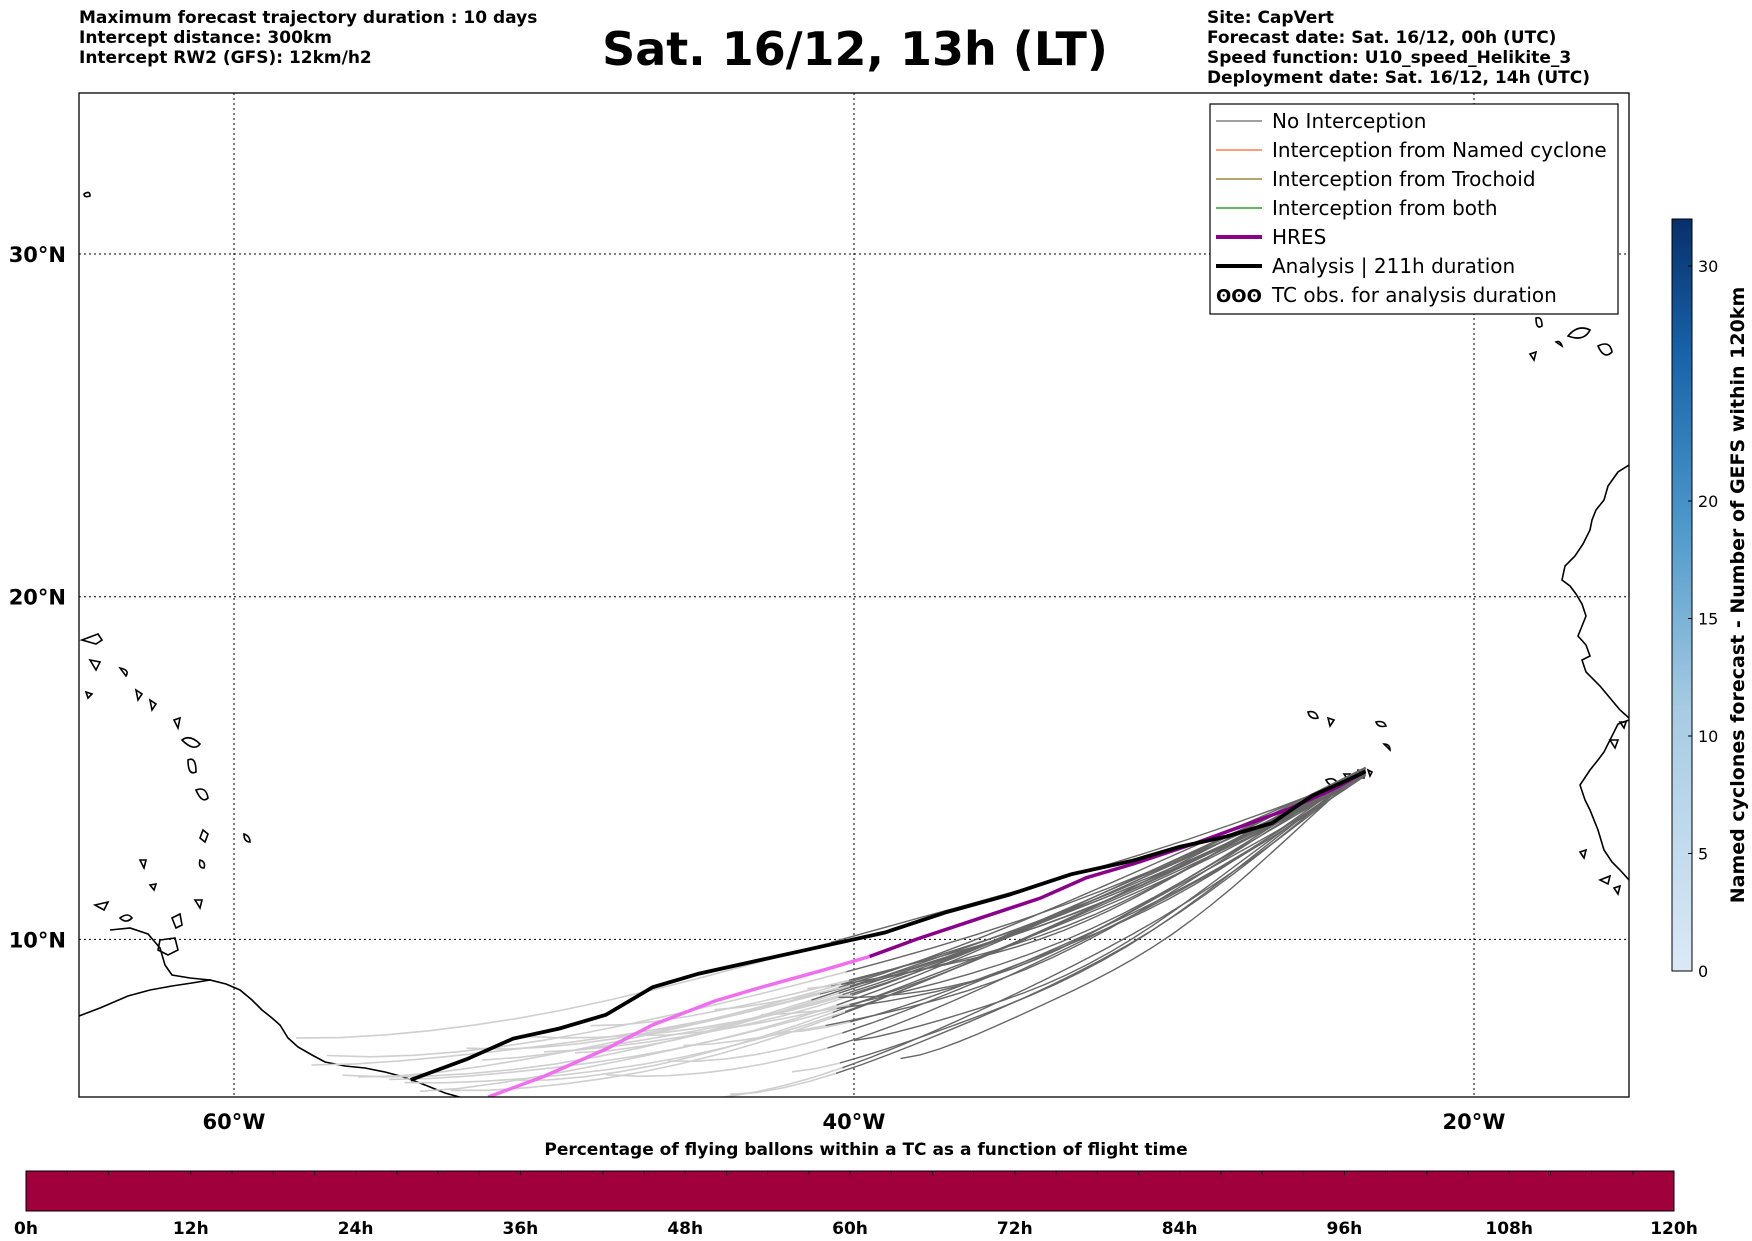 This screenshot has width=1752, height=1241. Describe the element at coordinates (685, 1229) in the screenshot. I see `colorbar-bottom-tick-label: 48h` at that location.